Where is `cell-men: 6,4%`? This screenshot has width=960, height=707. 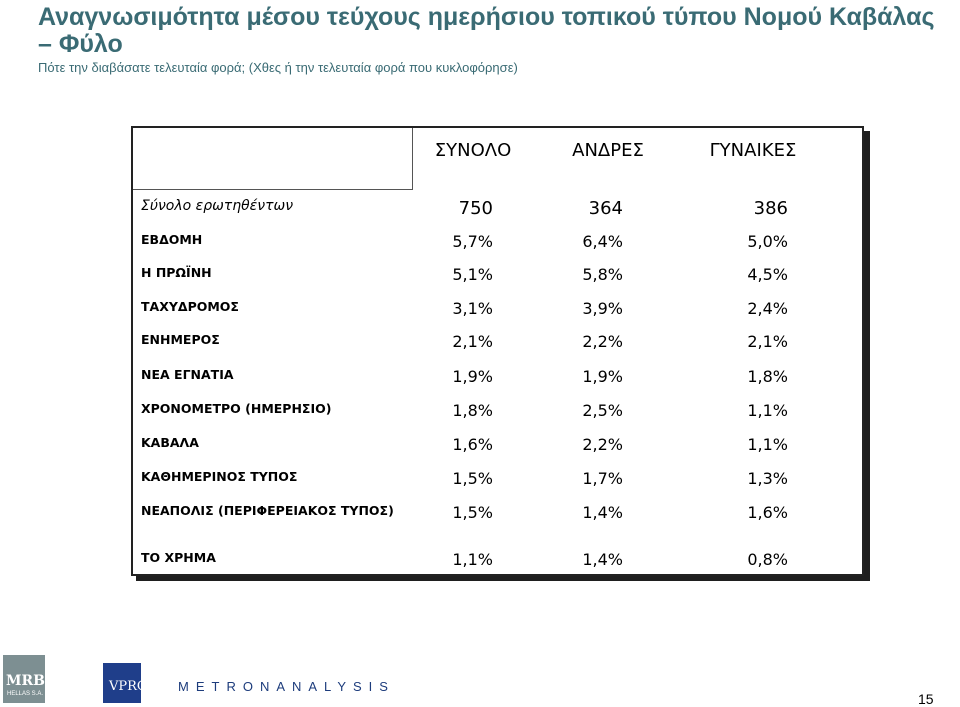 cell-men: 6,4% is located at coordinates (602, 241).